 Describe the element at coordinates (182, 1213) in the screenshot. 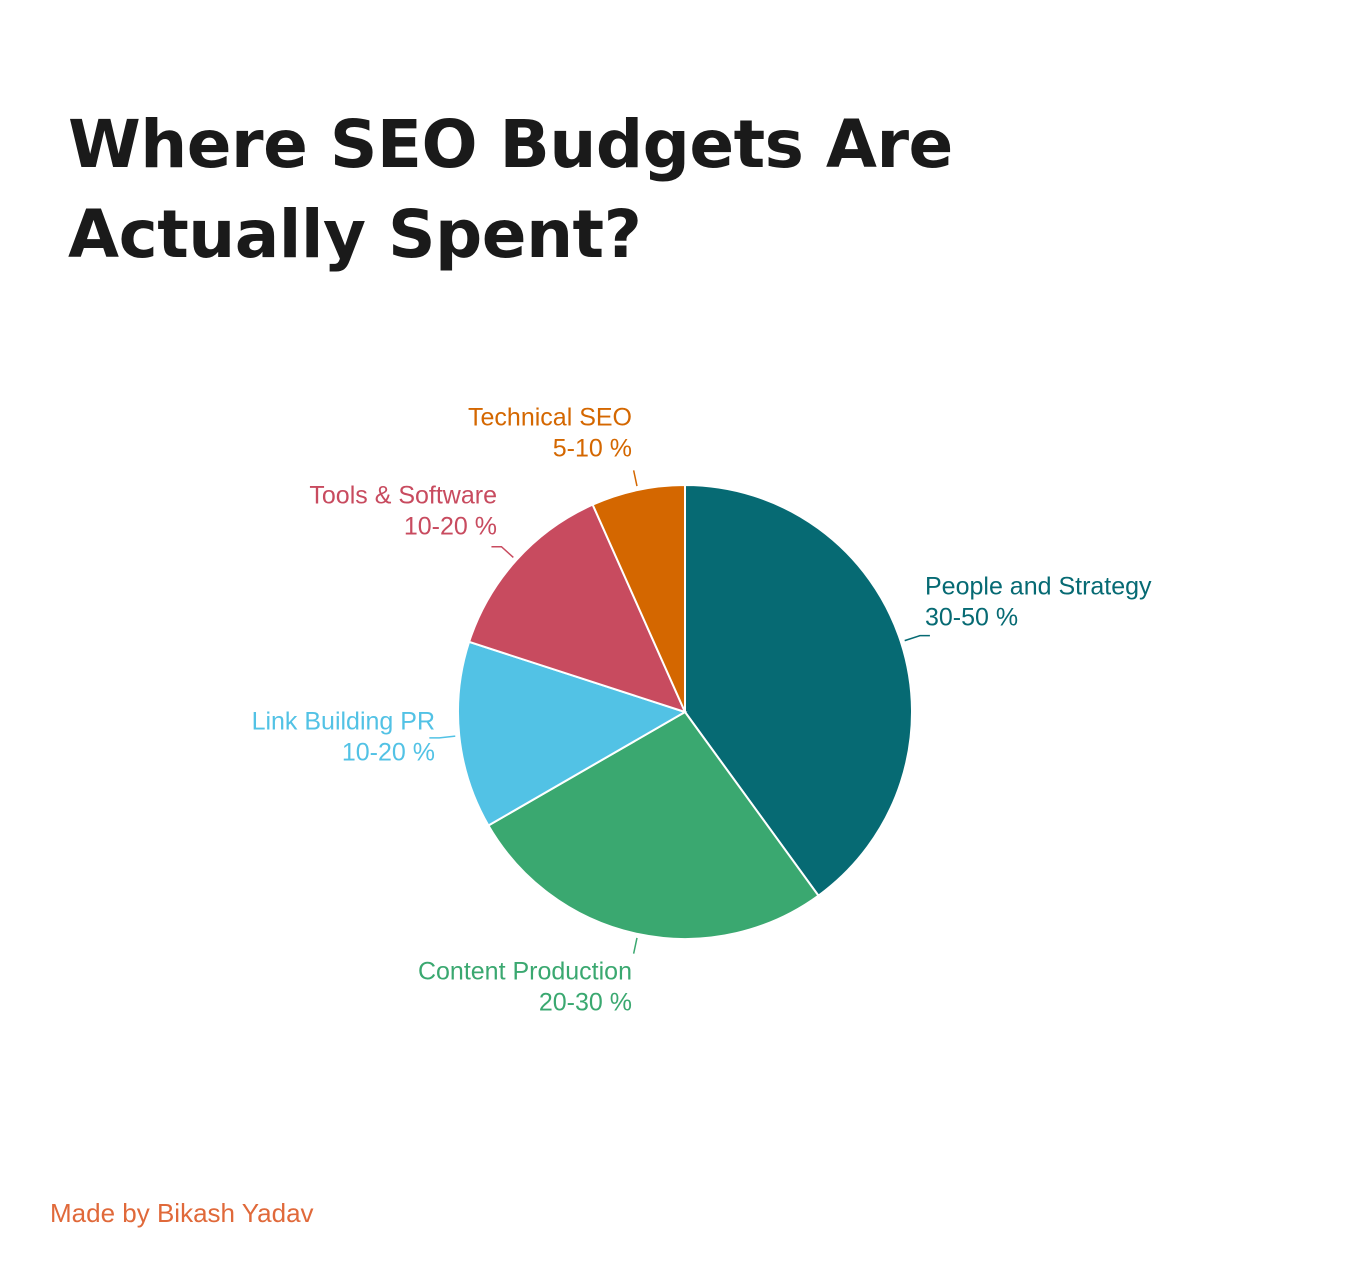

I see `footer: Made by Bikash Yadav` at that location.